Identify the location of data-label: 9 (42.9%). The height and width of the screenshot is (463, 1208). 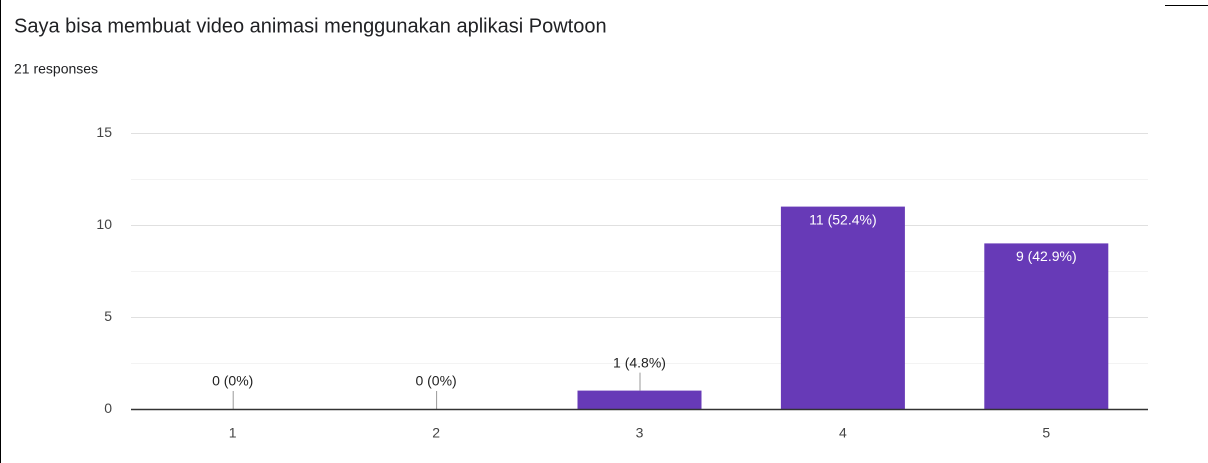
(1046, 256).